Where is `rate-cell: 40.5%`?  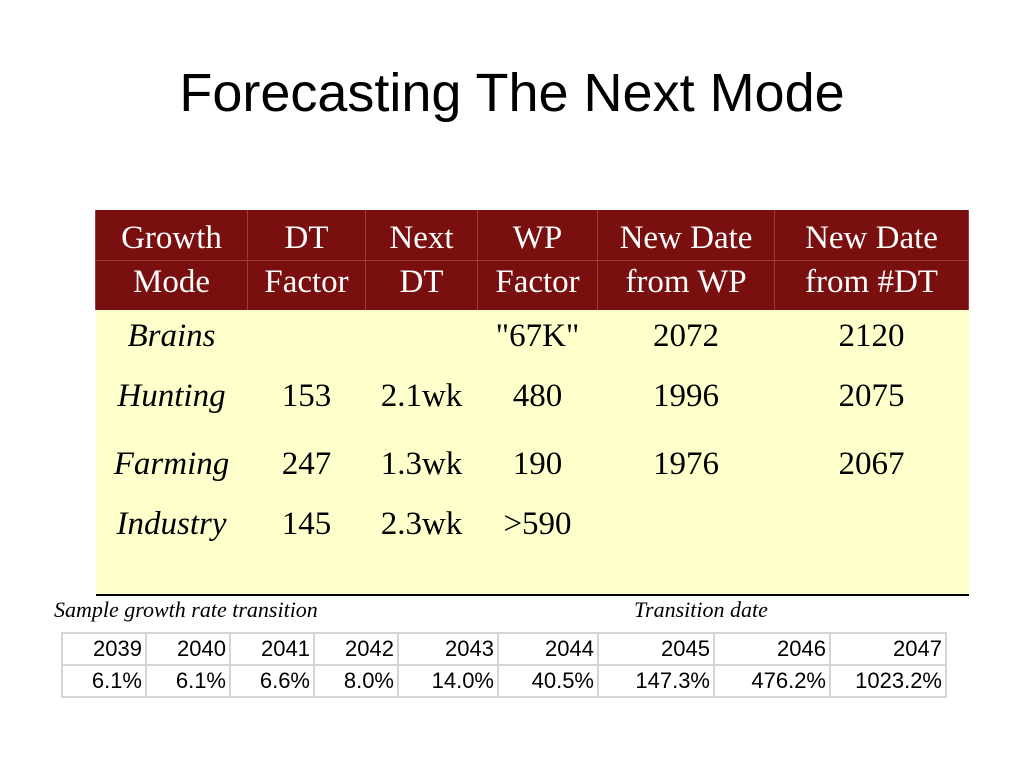 rate-cell: 40.5% is located at coordinates (548, 681).